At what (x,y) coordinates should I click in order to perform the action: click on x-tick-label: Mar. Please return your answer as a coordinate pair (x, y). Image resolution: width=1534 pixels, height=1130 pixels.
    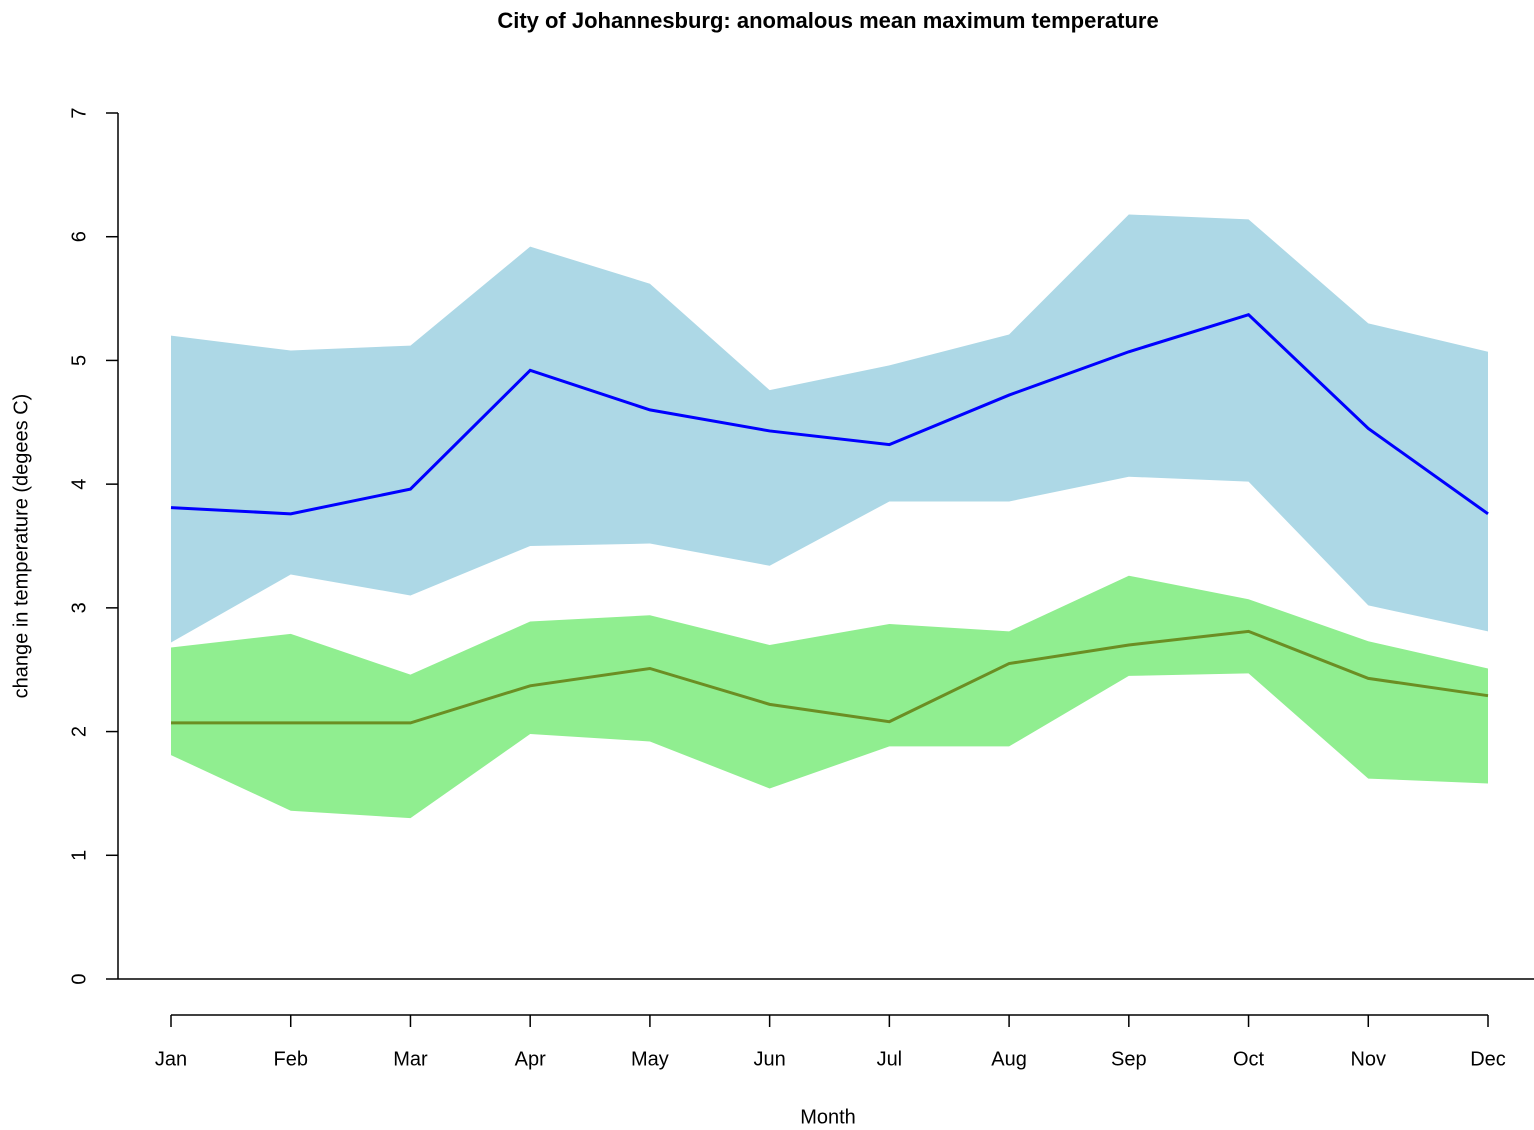
    Looking at the image, I should click on (410, 1059).